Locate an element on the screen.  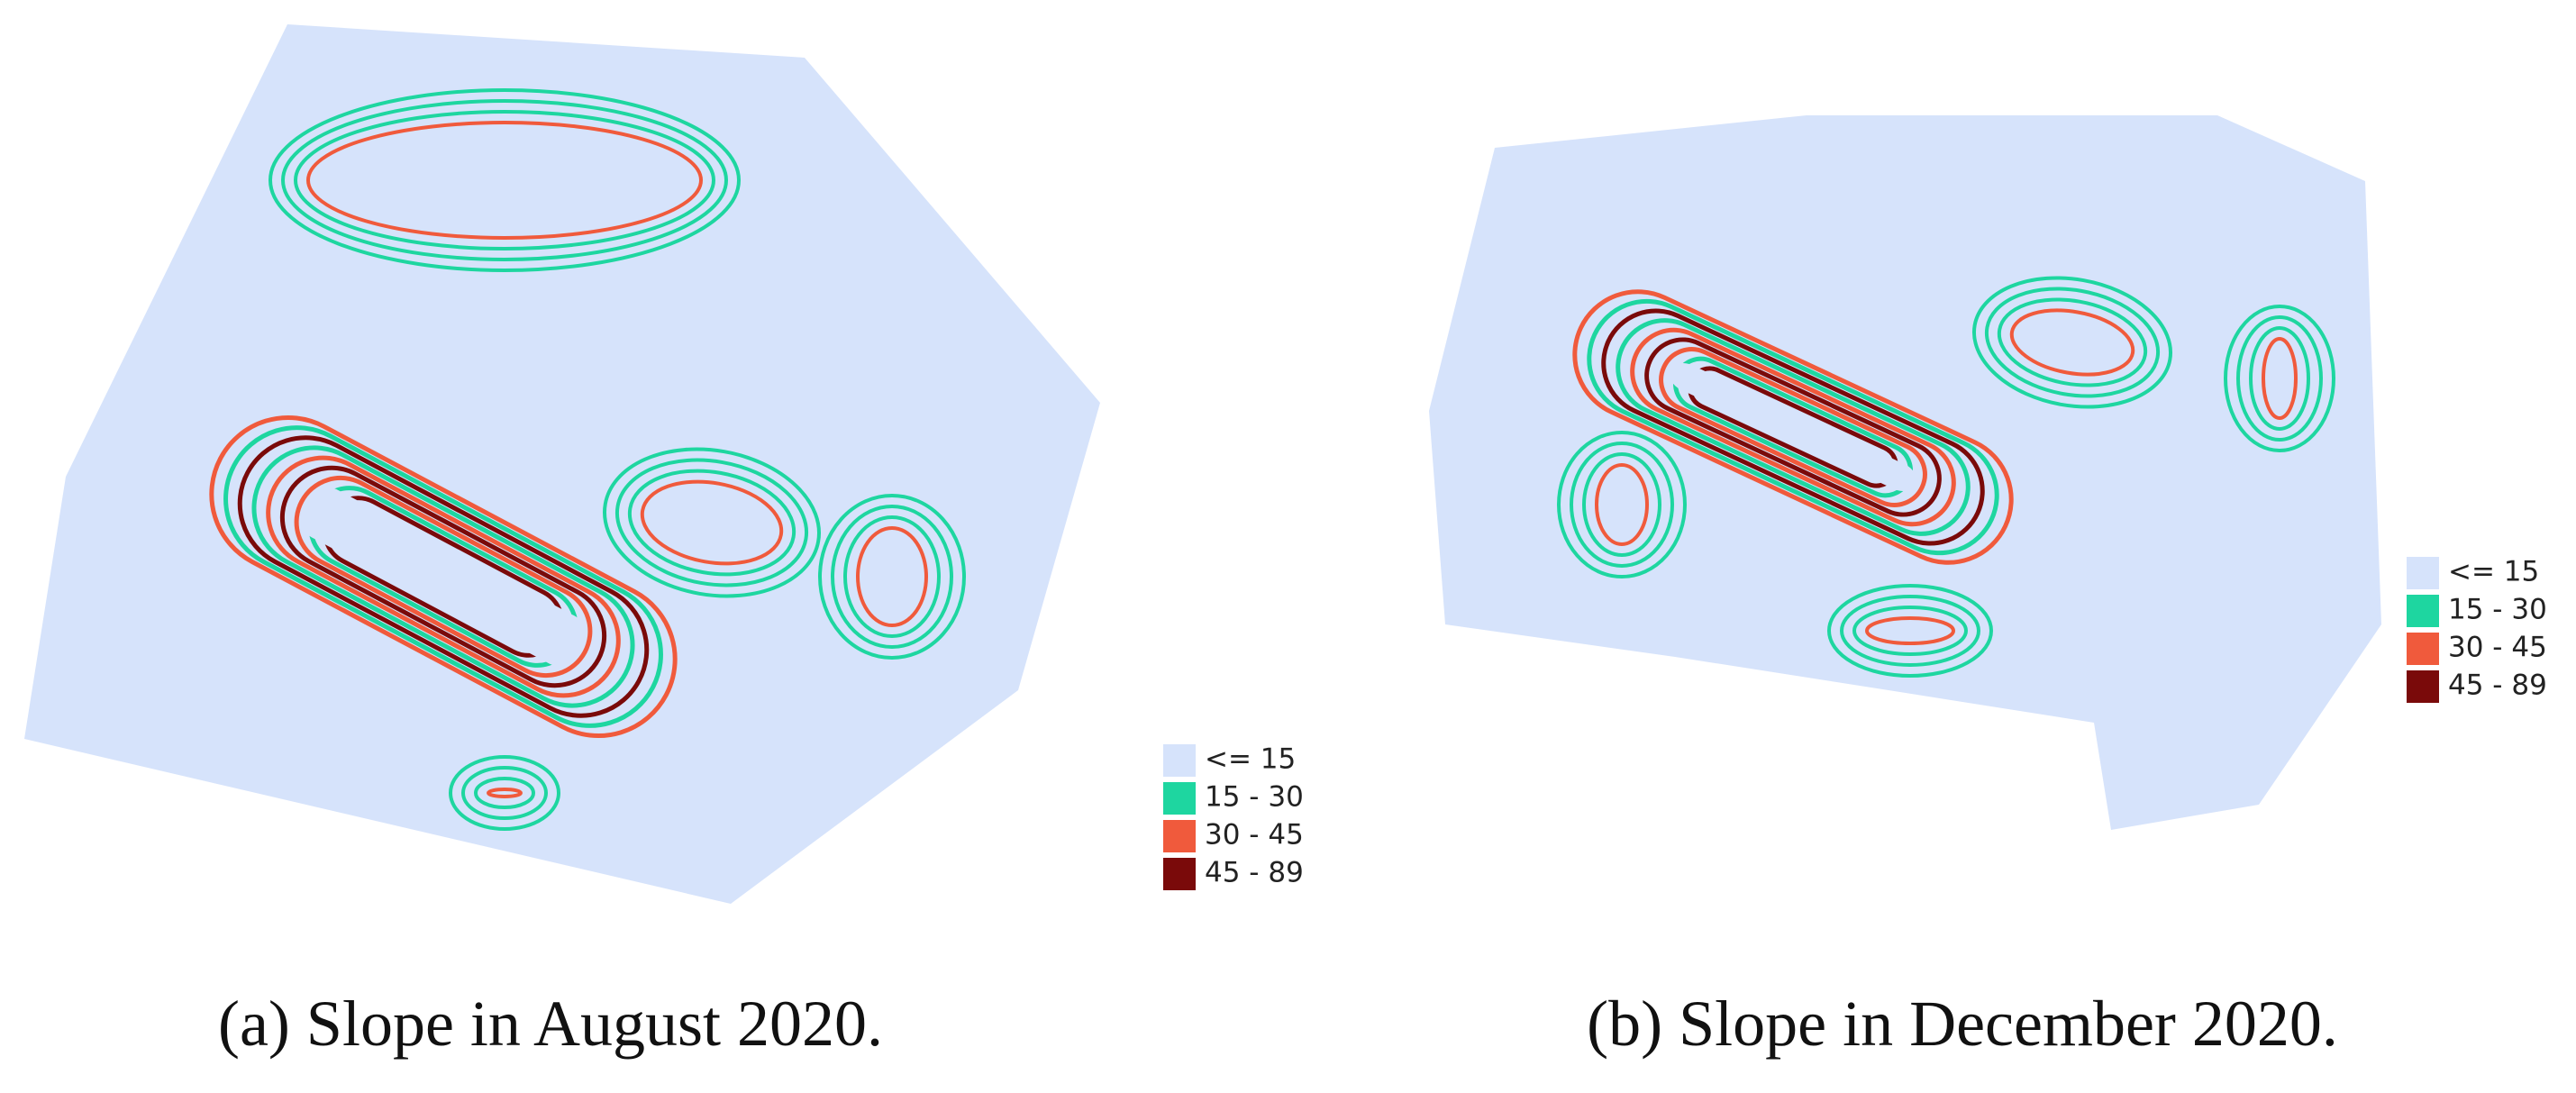
caption: (a) Slope in August 2020. is located at coordinates (550, 1024).